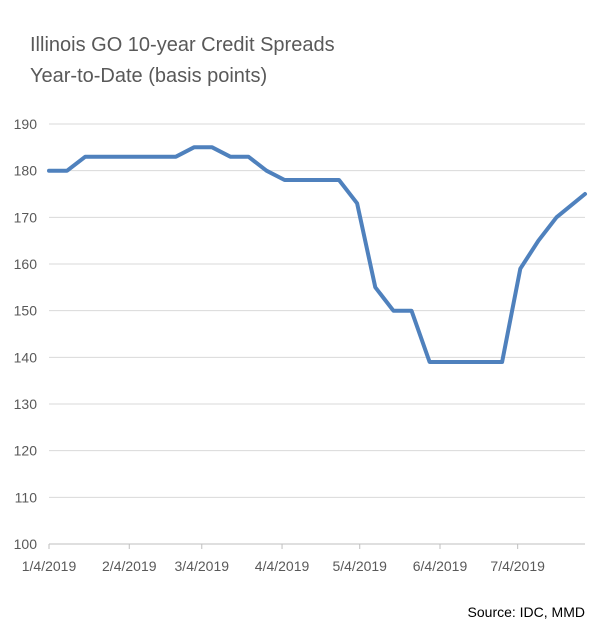  What do you see at coordinates (26, 497) in the screenshot?
I see `y-tick-label-110: 110` at bounding box center [26, 497].